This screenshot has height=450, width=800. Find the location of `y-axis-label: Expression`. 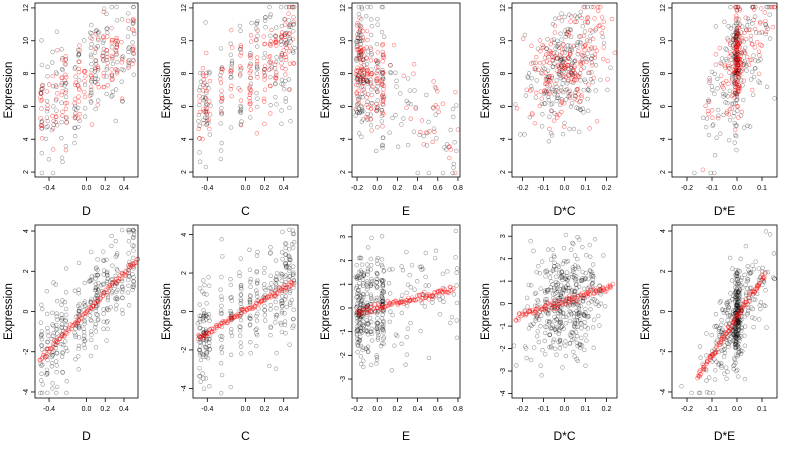

y-axis-label: Expression is located at coordinates (646, 90).